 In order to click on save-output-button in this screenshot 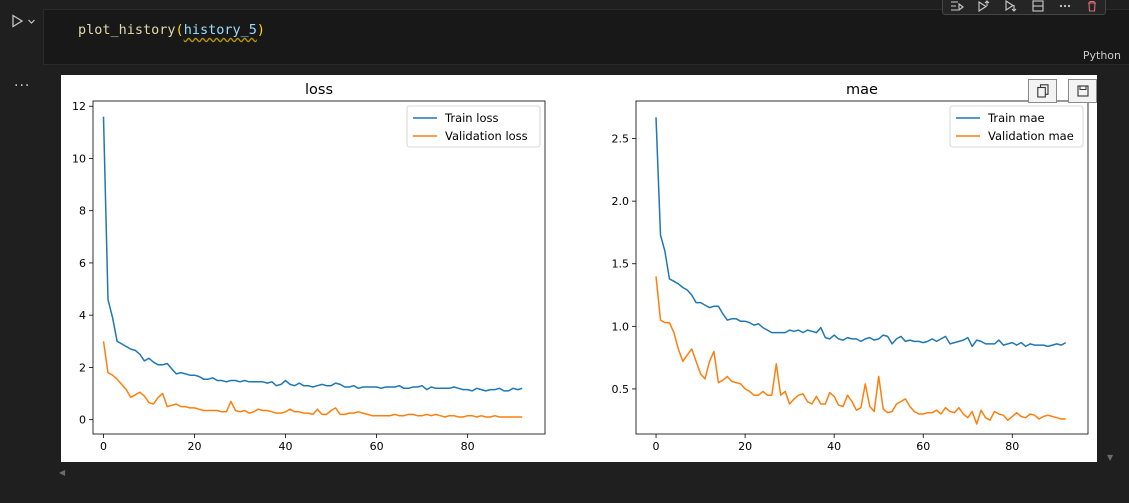, I will do `click(1082, 91)`.